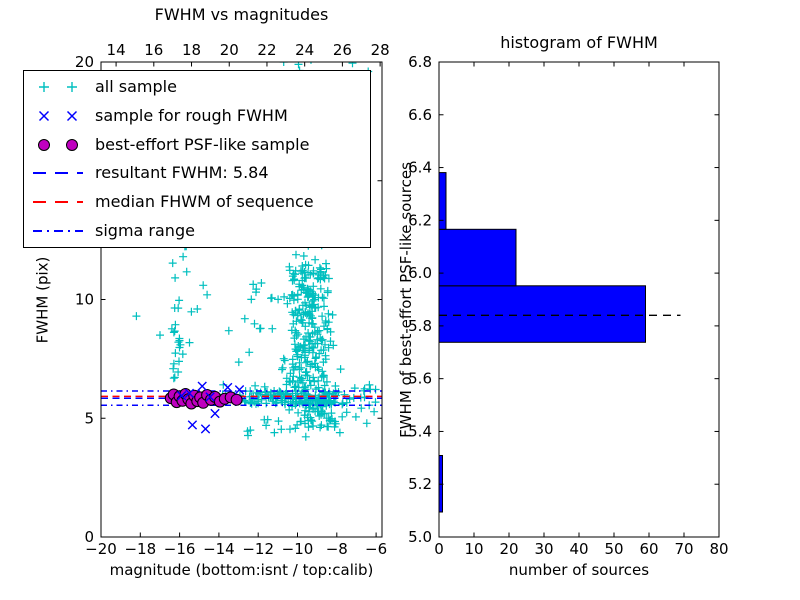 The image size is (800, 600). I want to click on svg-text: 5.6, so click(420, 379).